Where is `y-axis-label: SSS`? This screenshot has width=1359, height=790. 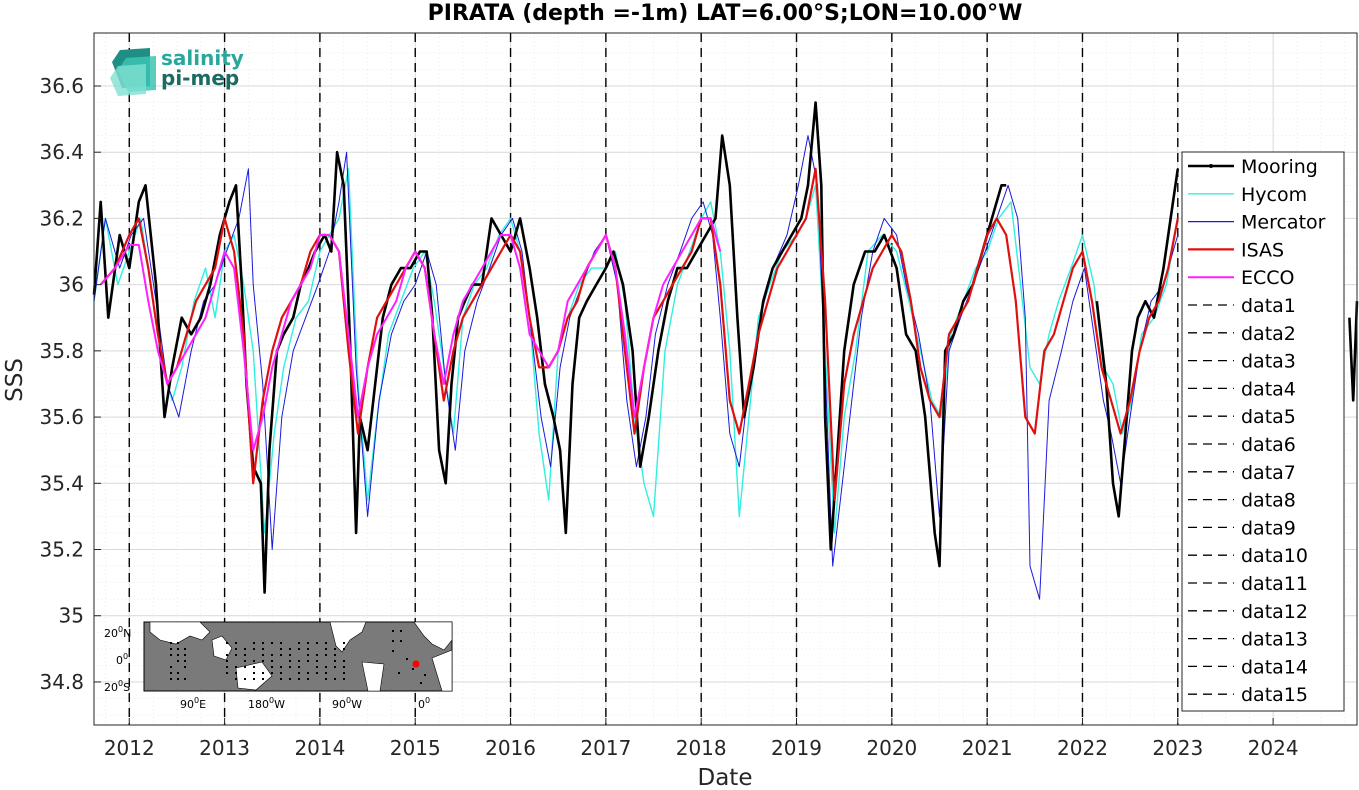 y-axis-label: SSS is located at coordinates (15, 380).